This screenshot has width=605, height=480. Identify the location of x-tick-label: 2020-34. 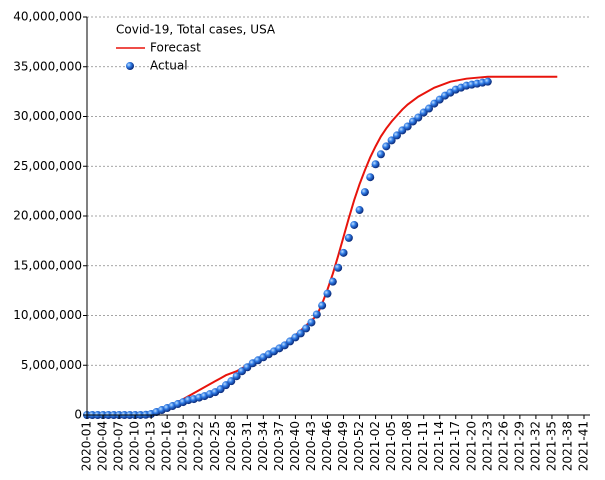
(263, 446).